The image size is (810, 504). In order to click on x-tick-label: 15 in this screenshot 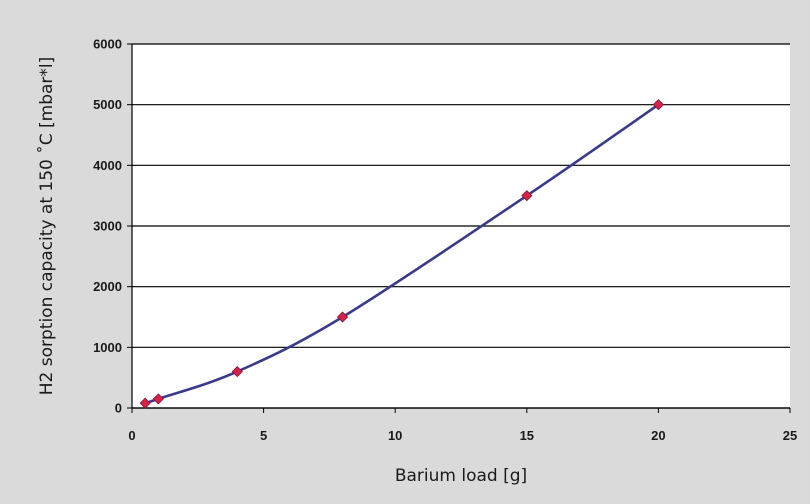, I will do `click(527, 435)`.